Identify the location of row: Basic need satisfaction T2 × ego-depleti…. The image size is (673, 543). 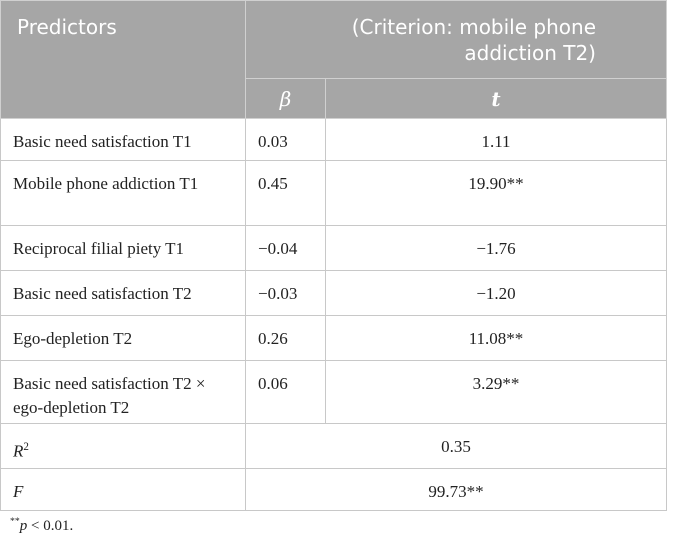
(333, 392).